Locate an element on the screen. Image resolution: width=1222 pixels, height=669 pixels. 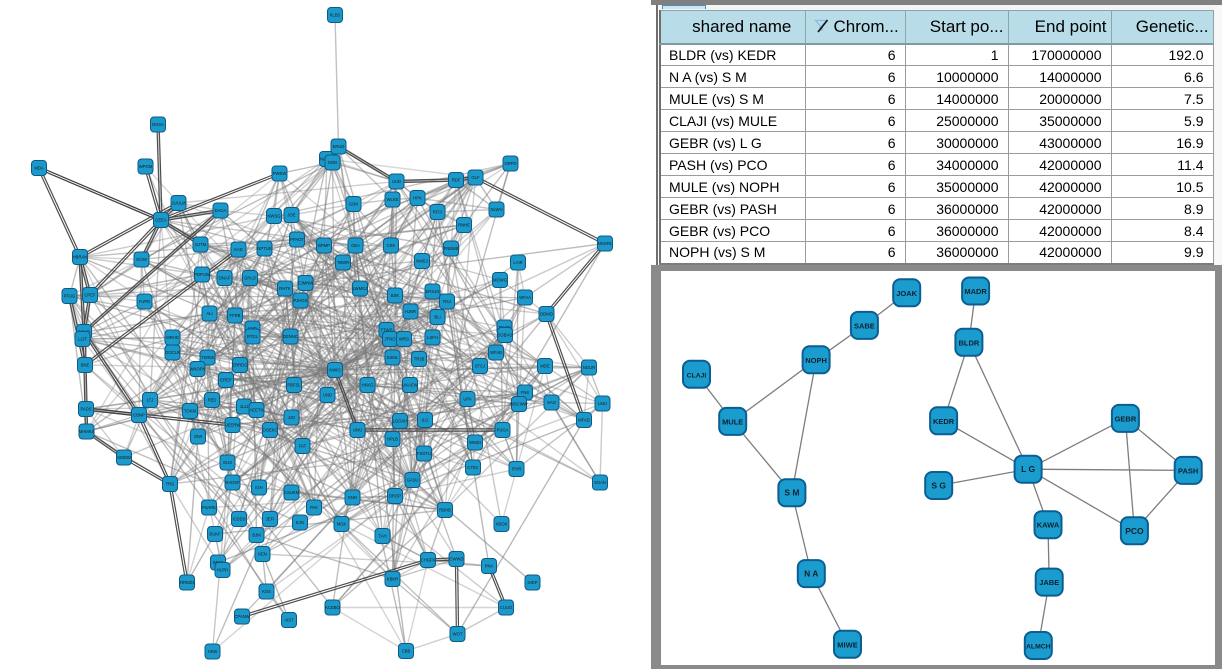
svg-text: JTNO is located at coordinates (391, 339).